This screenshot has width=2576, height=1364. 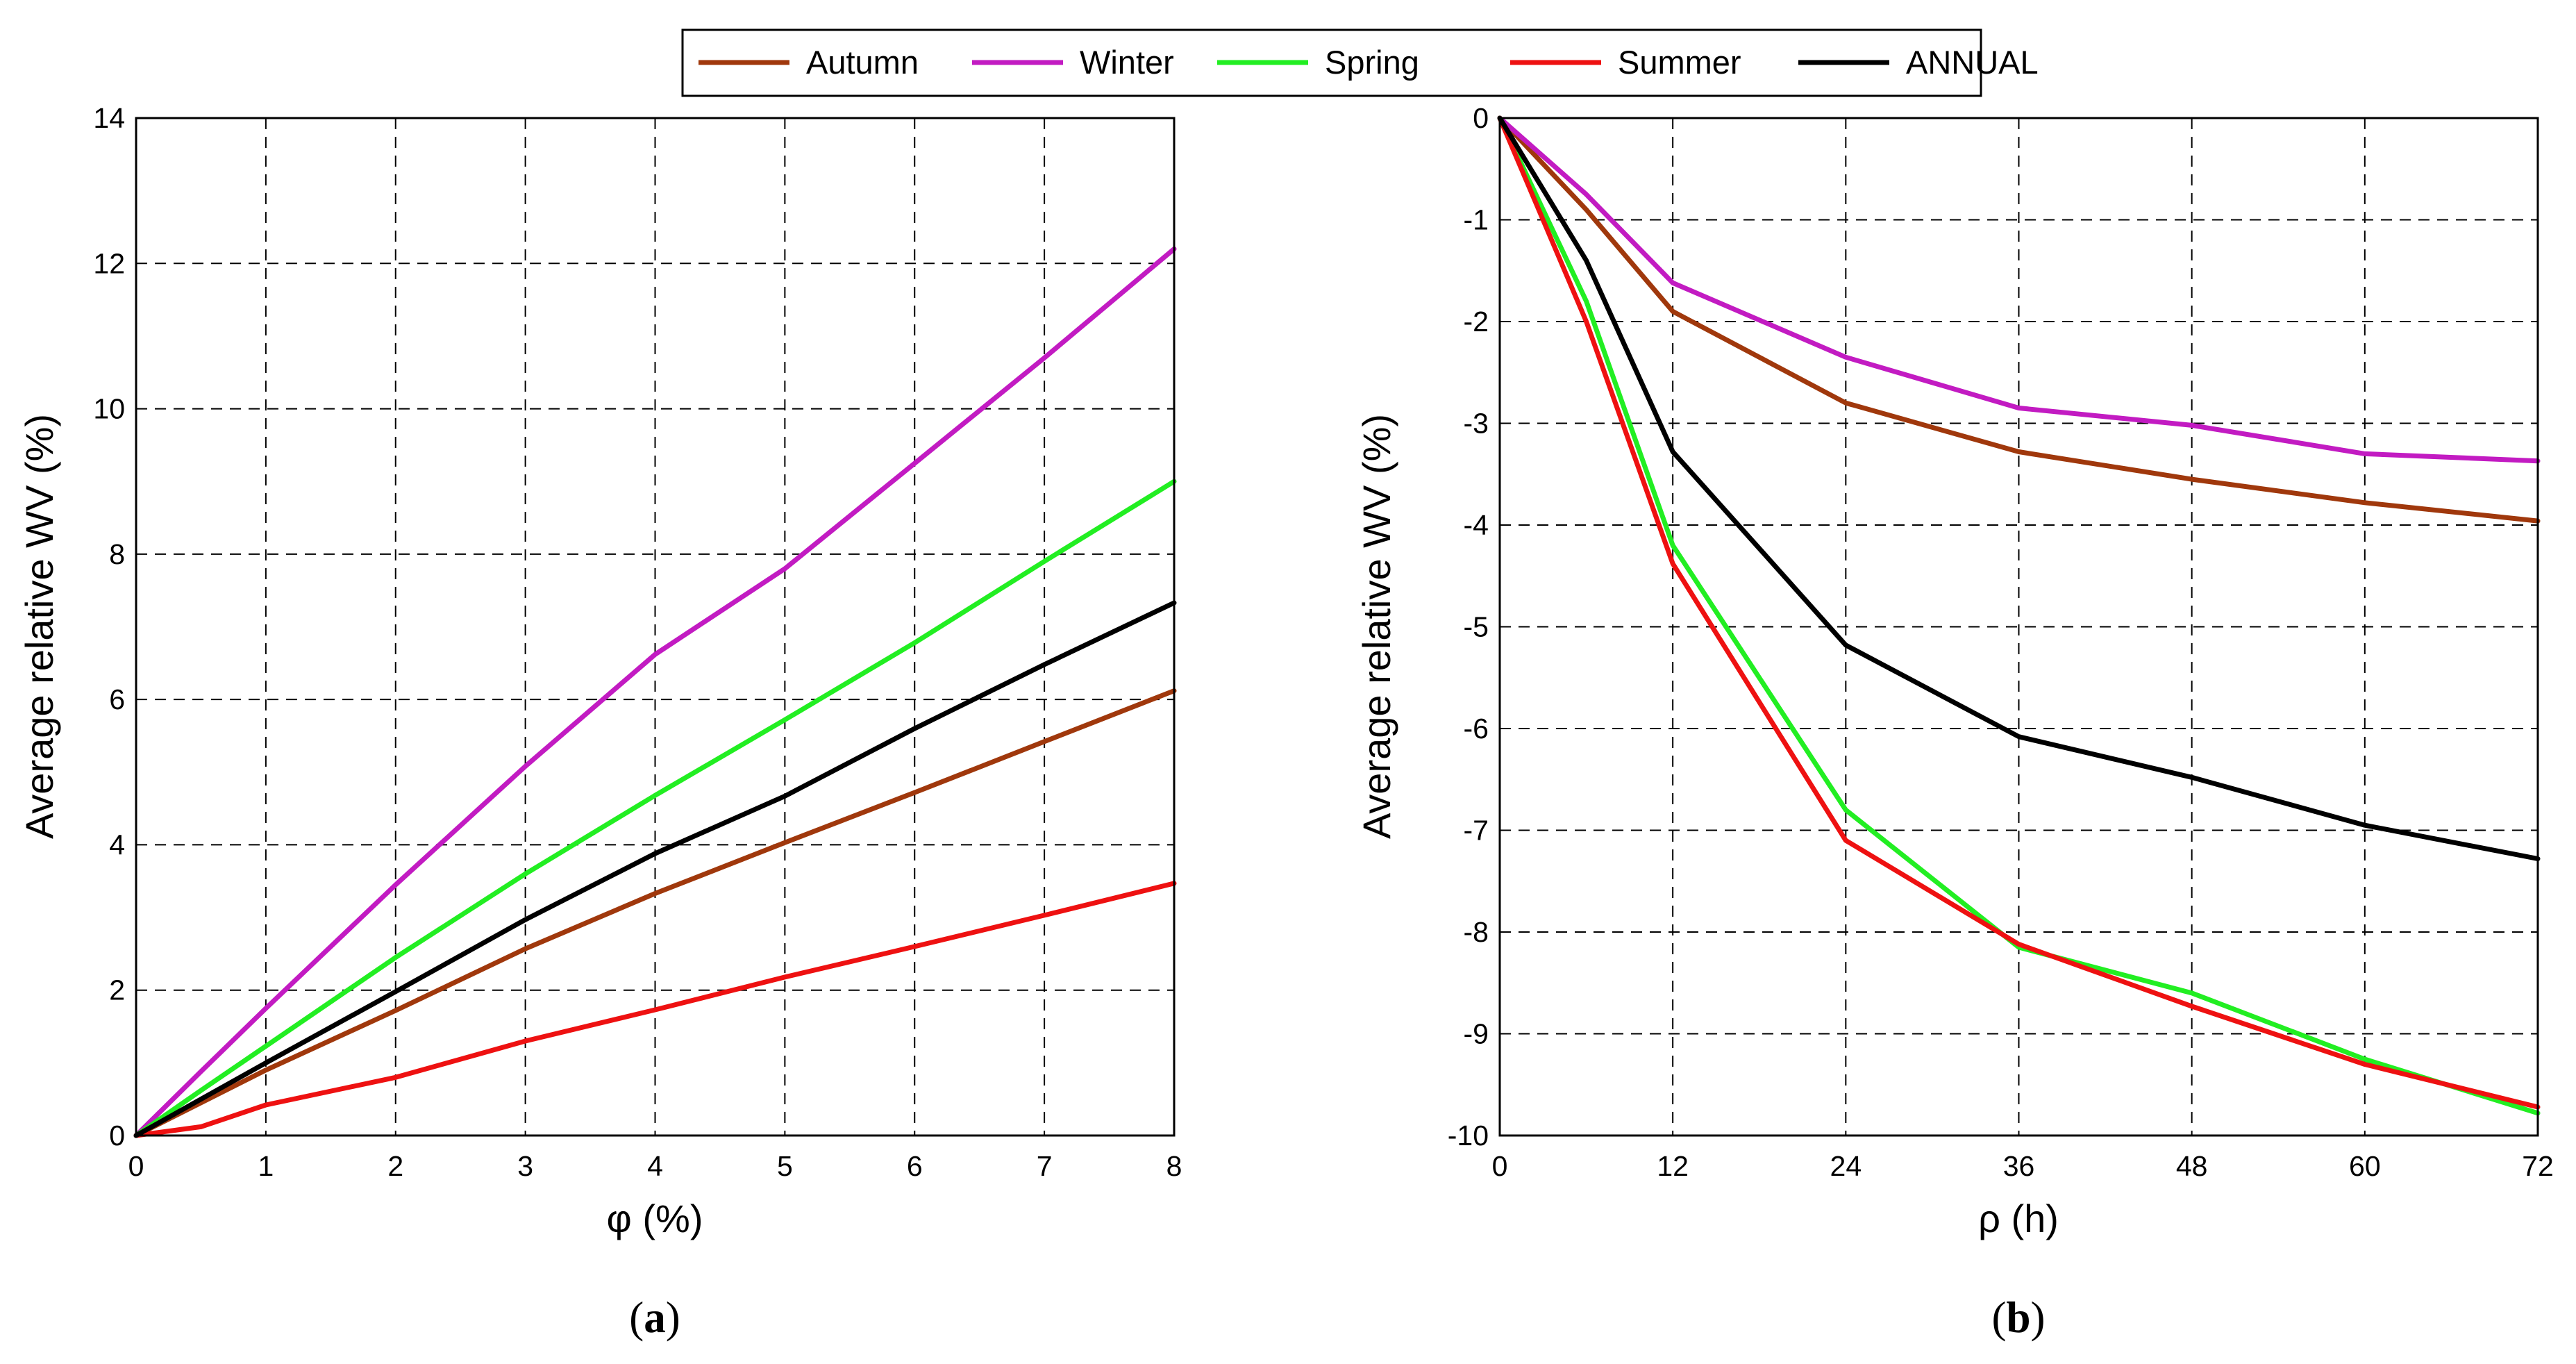 I want to click on series-line-a-summer, so click(x=655, y=1009).